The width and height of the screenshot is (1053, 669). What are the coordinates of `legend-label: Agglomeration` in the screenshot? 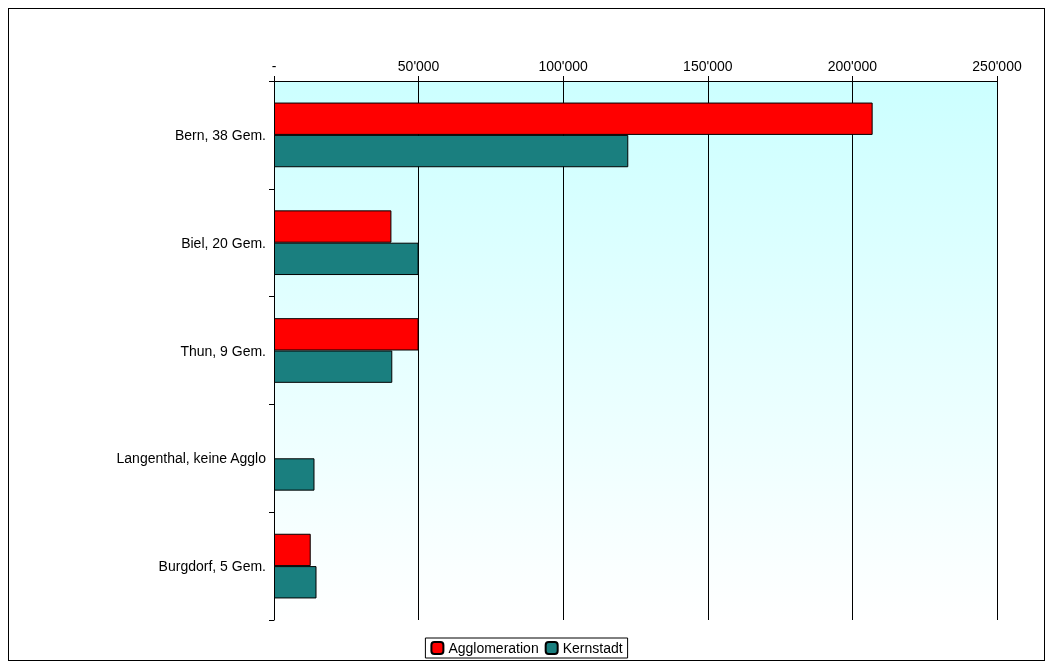 It's located at (493, 648).